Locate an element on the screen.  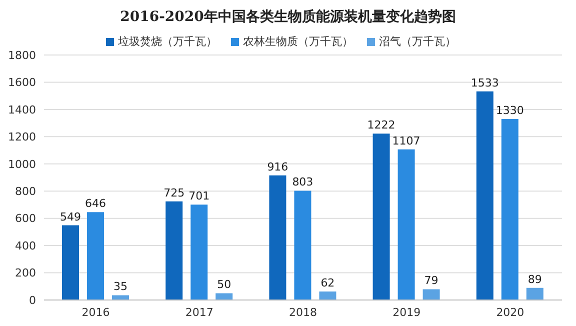
data-label: 646 is located at coordinates (95, 203).